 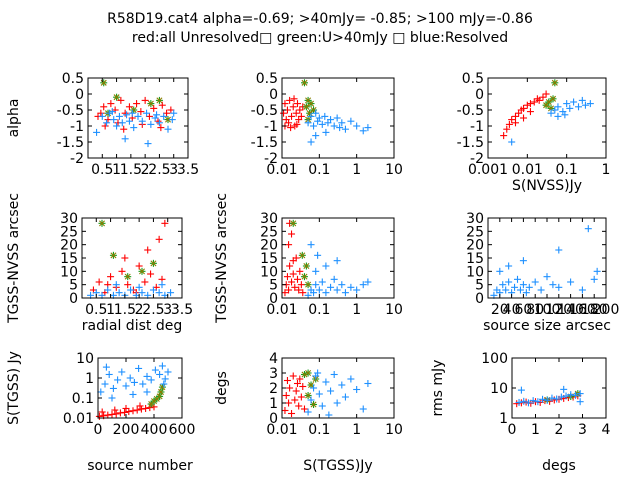 What do you see at coordinates (126, 430) in the screenshot?
I see `x-tick-label: 200` at bounding box center [126, 430].